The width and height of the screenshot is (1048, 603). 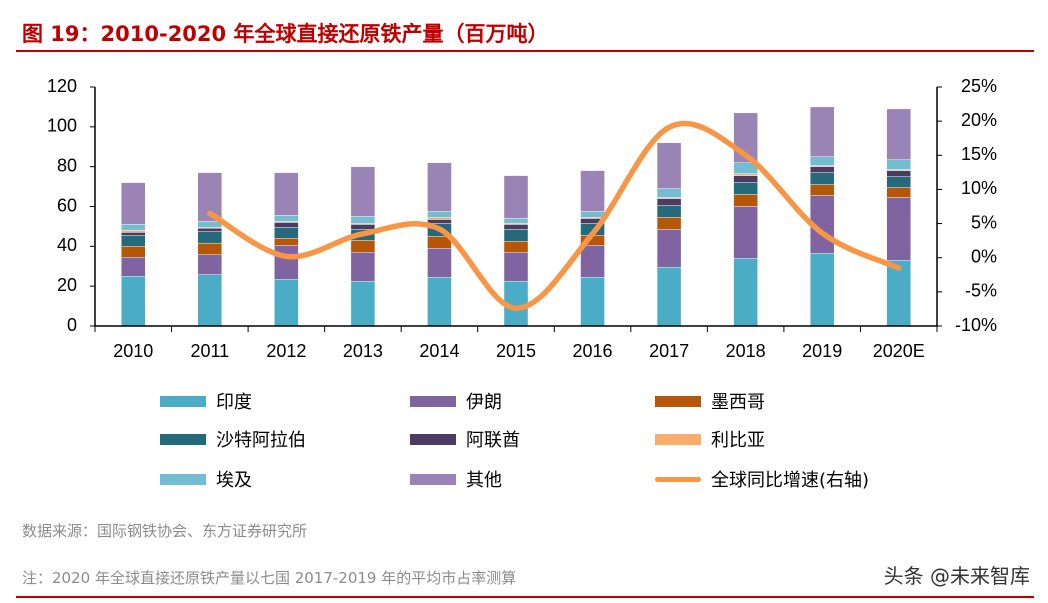 I want to click on legend-item: 沙特阿拉伯, so click(x=233, y=439).